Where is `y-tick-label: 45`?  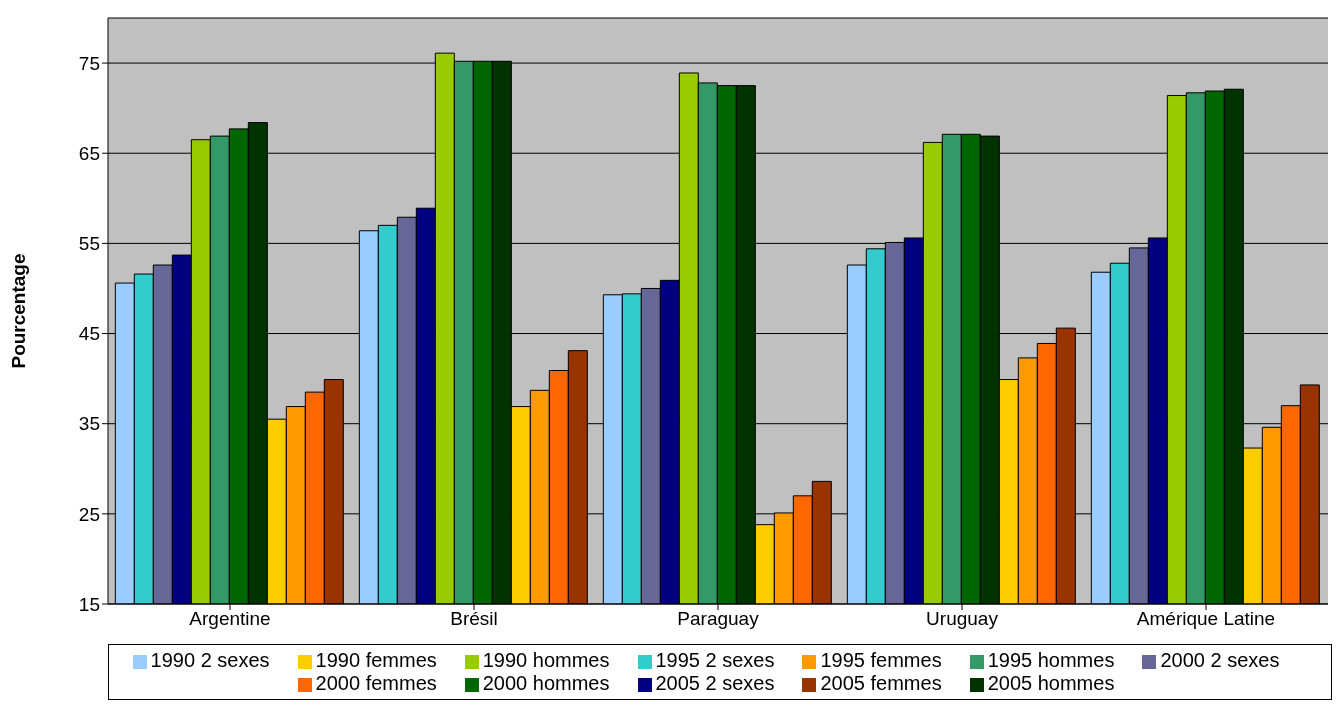 y-tick-label: 45 is located at coordinates (89, 334).